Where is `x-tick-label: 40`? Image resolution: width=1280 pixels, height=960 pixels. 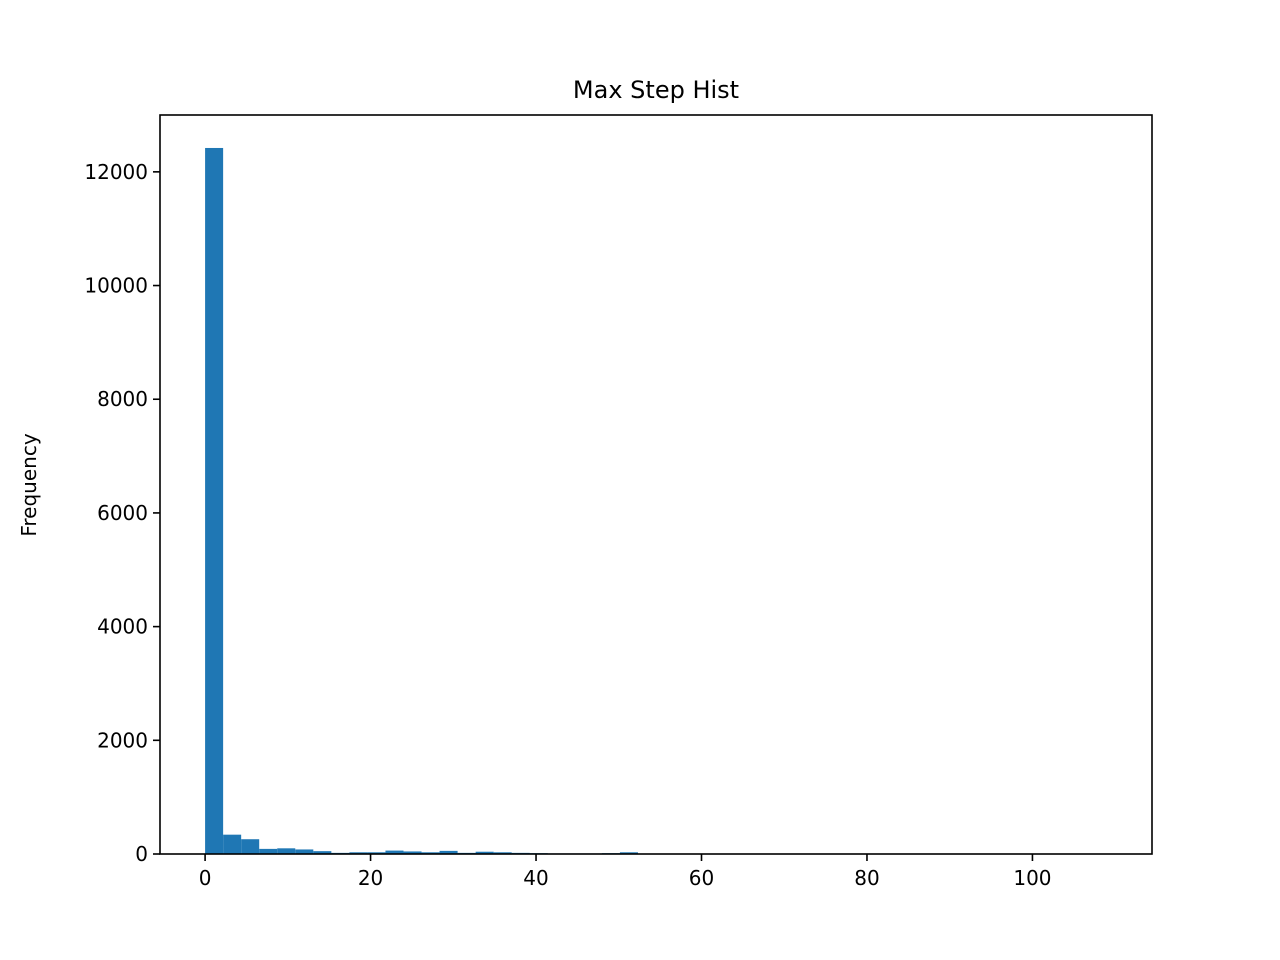 x-tick-label: 40 is located at coordinates (535, 878).